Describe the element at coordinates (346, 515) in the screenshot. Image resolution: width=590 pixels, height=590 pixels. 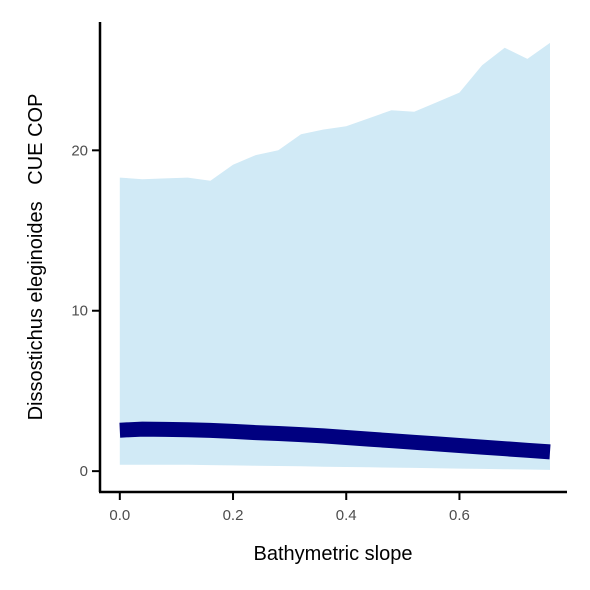
I see `x-tick-label: 0.4` at that location.